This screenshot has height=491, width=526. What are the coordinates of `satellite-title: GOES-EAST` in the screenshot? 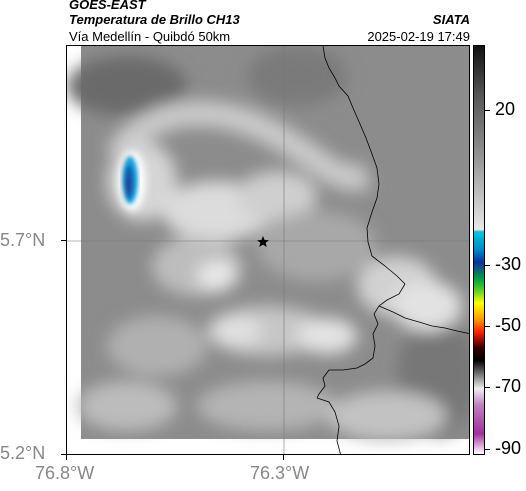 It's located at (107, 6).